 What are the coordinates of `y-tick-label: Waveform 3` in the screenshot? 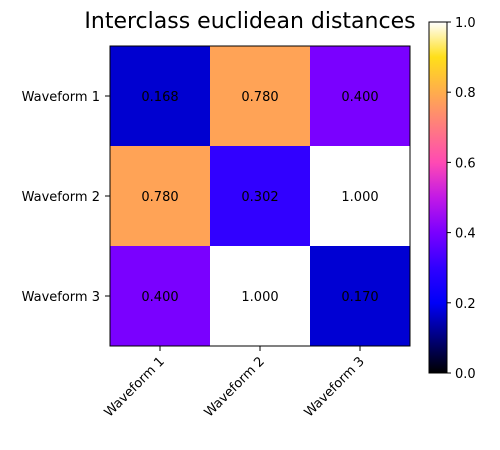 It's located at (61, 297).